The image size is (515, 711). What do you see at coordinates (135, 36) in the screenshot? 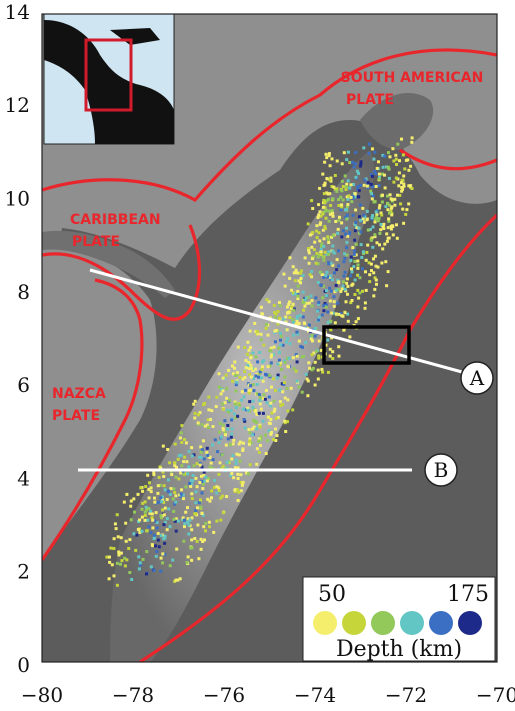
I see `inset-islands` at bounding box center [135, 36].